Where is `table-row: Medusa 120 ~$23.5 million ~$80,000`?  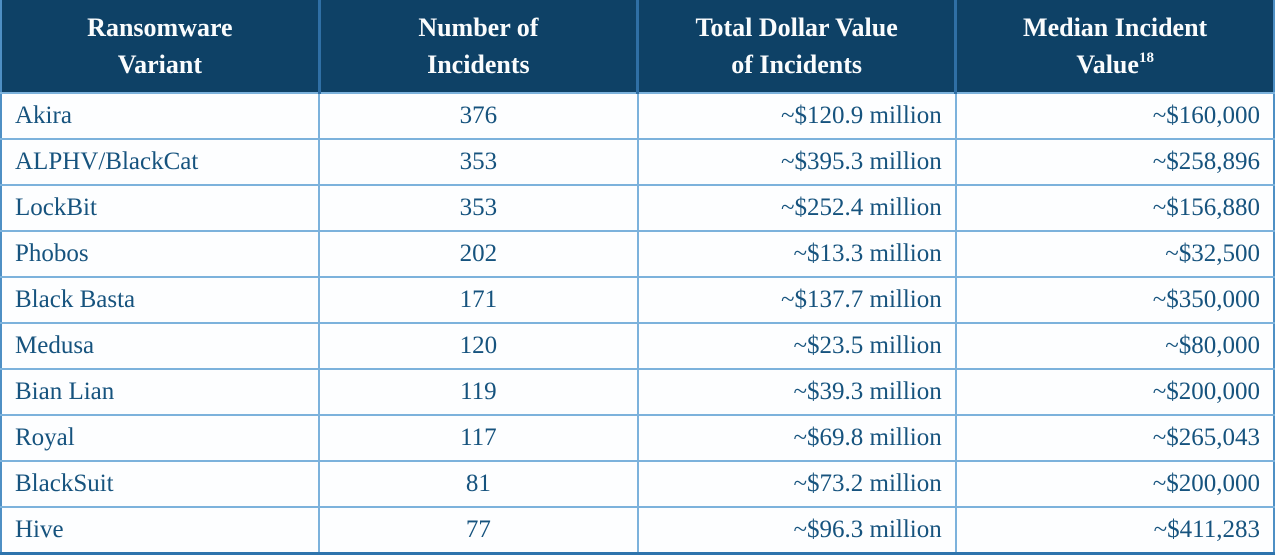
table-row: Medusa 120 ~$23.5 million ~$80,000 is located at coordinates (637, 346).